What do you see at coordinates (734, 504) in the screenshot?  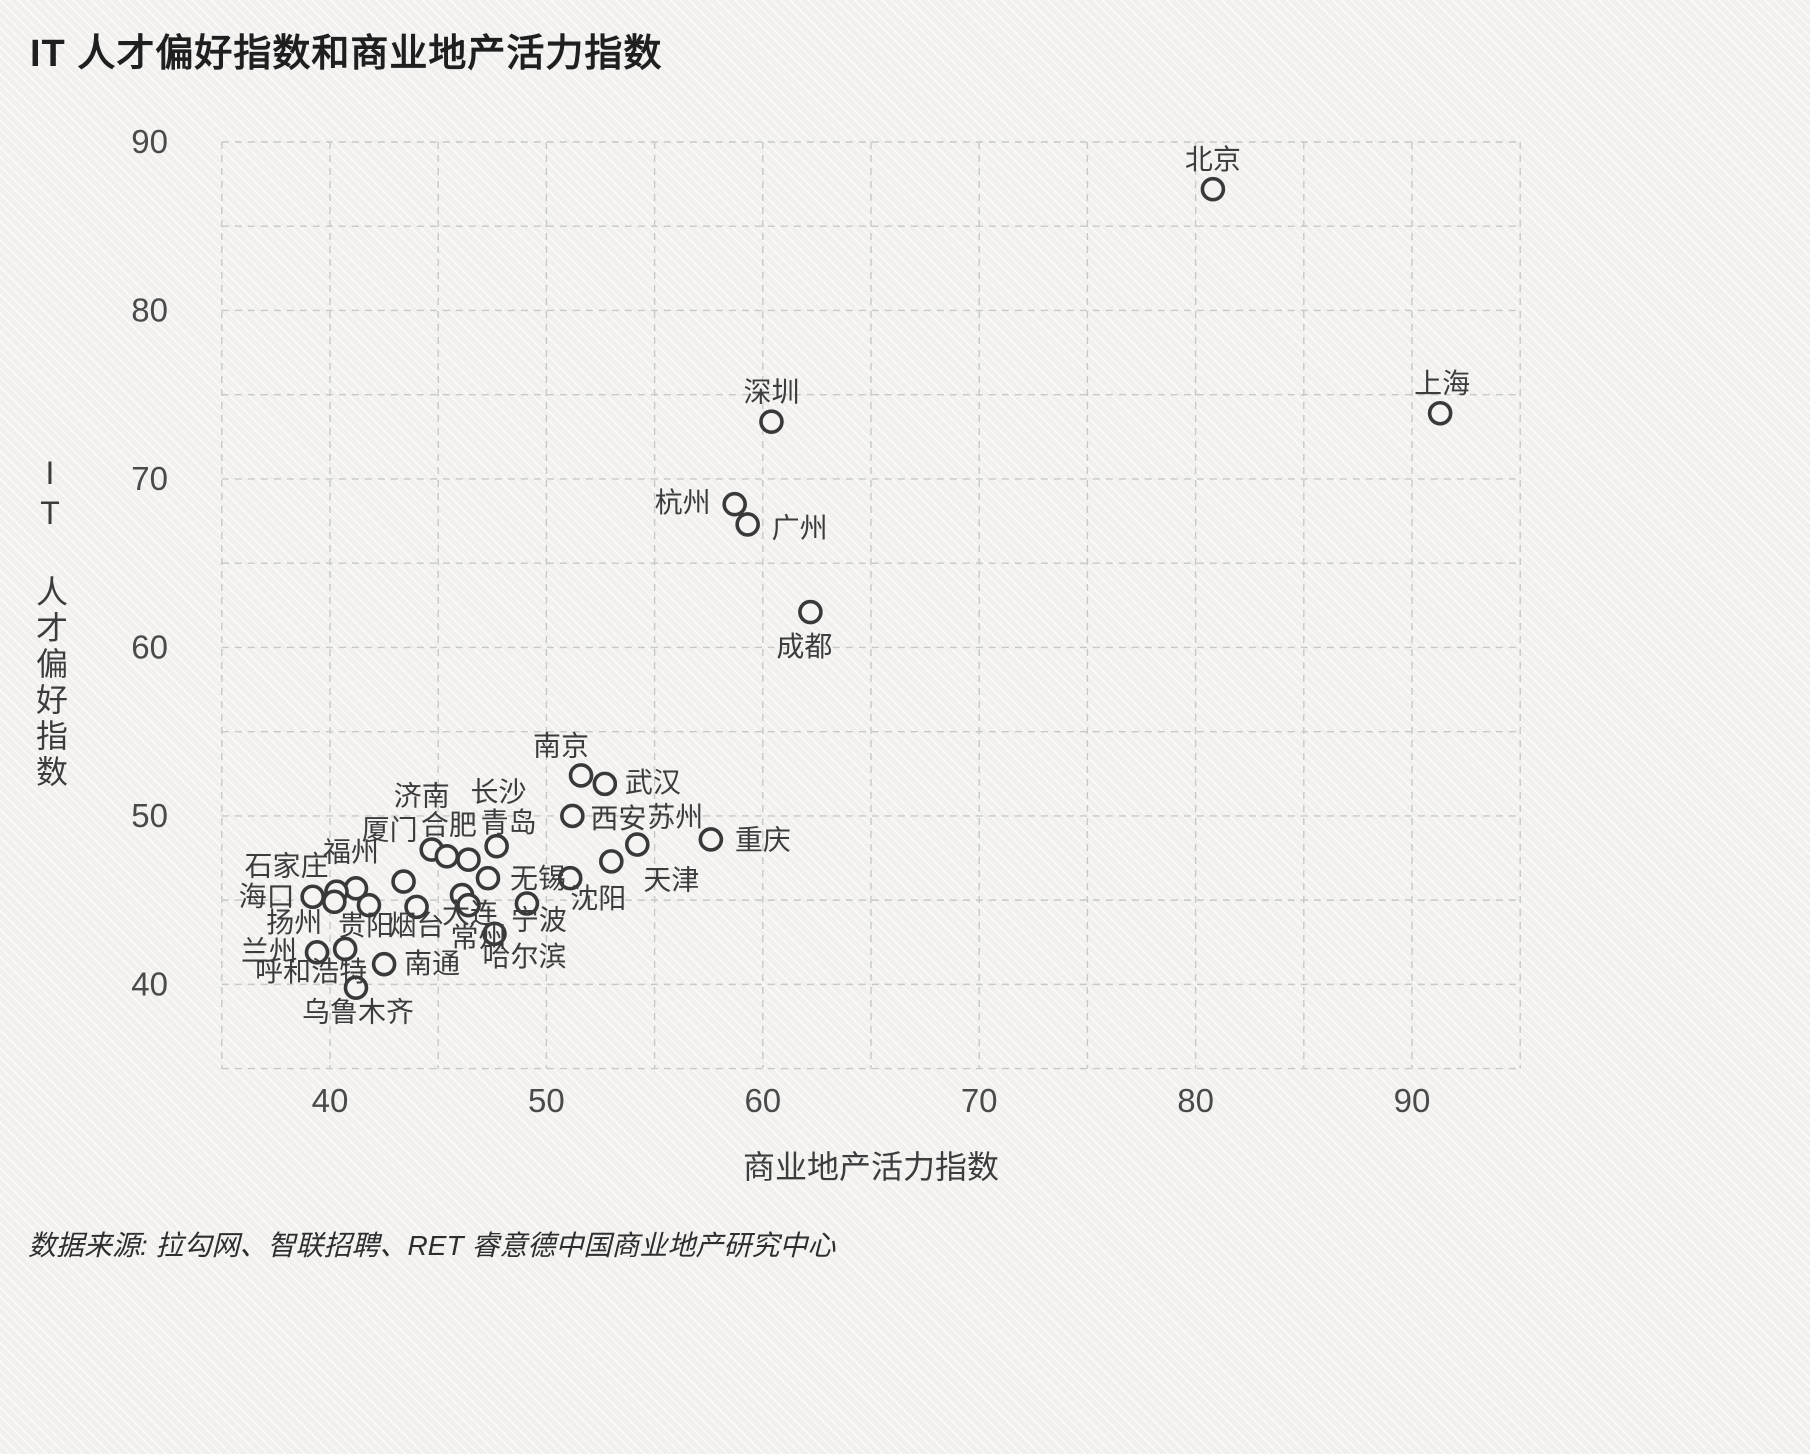 I see `scatter-point-杭州` at bounding box center [734, 504].